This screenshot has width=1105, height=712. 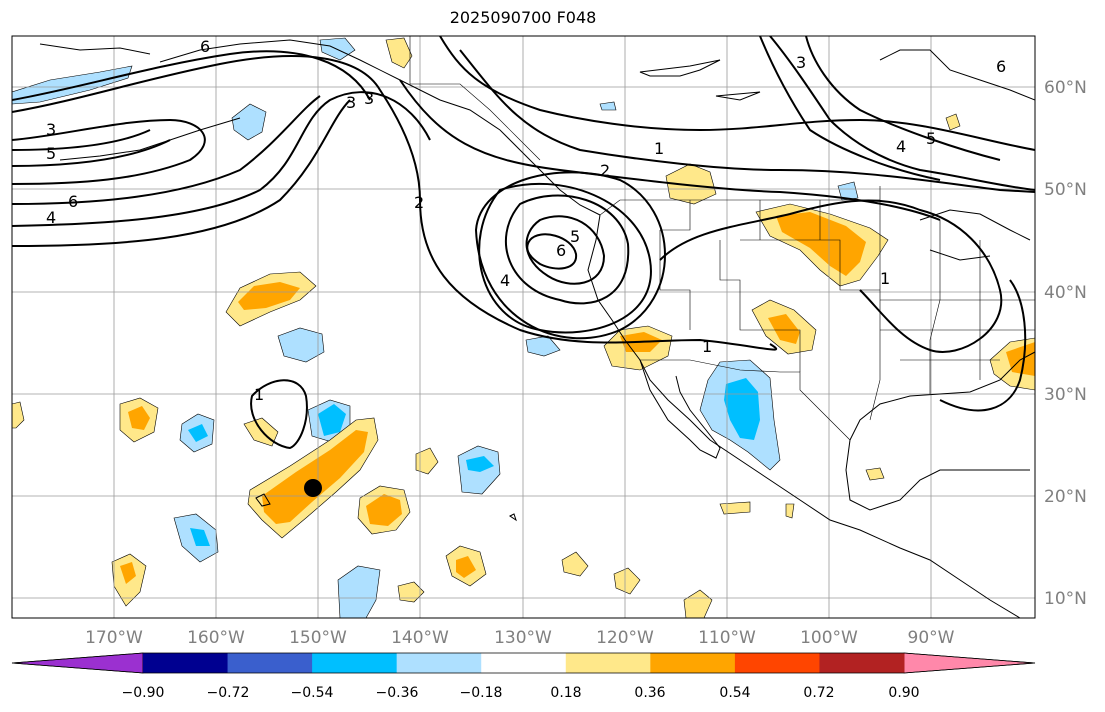 I want to click on latitude-labels: 60°N 50°N 40°N 30°N 20°N 10°N, so click(x=1065, y=343).